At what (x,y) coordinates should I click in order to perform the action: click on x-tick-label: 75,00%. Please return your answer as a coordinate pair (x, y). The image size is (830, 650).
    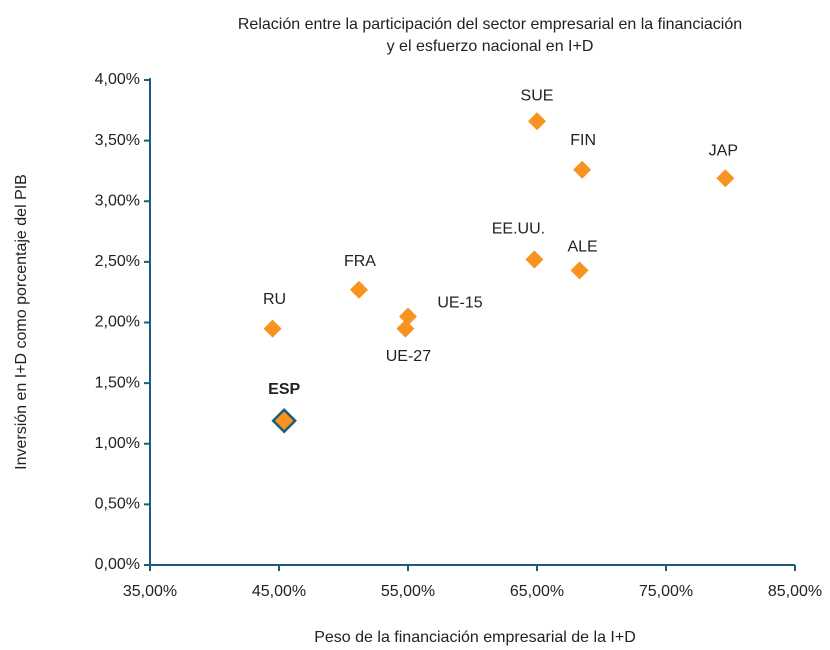
    Looking at the image, I should click on (666, 591).